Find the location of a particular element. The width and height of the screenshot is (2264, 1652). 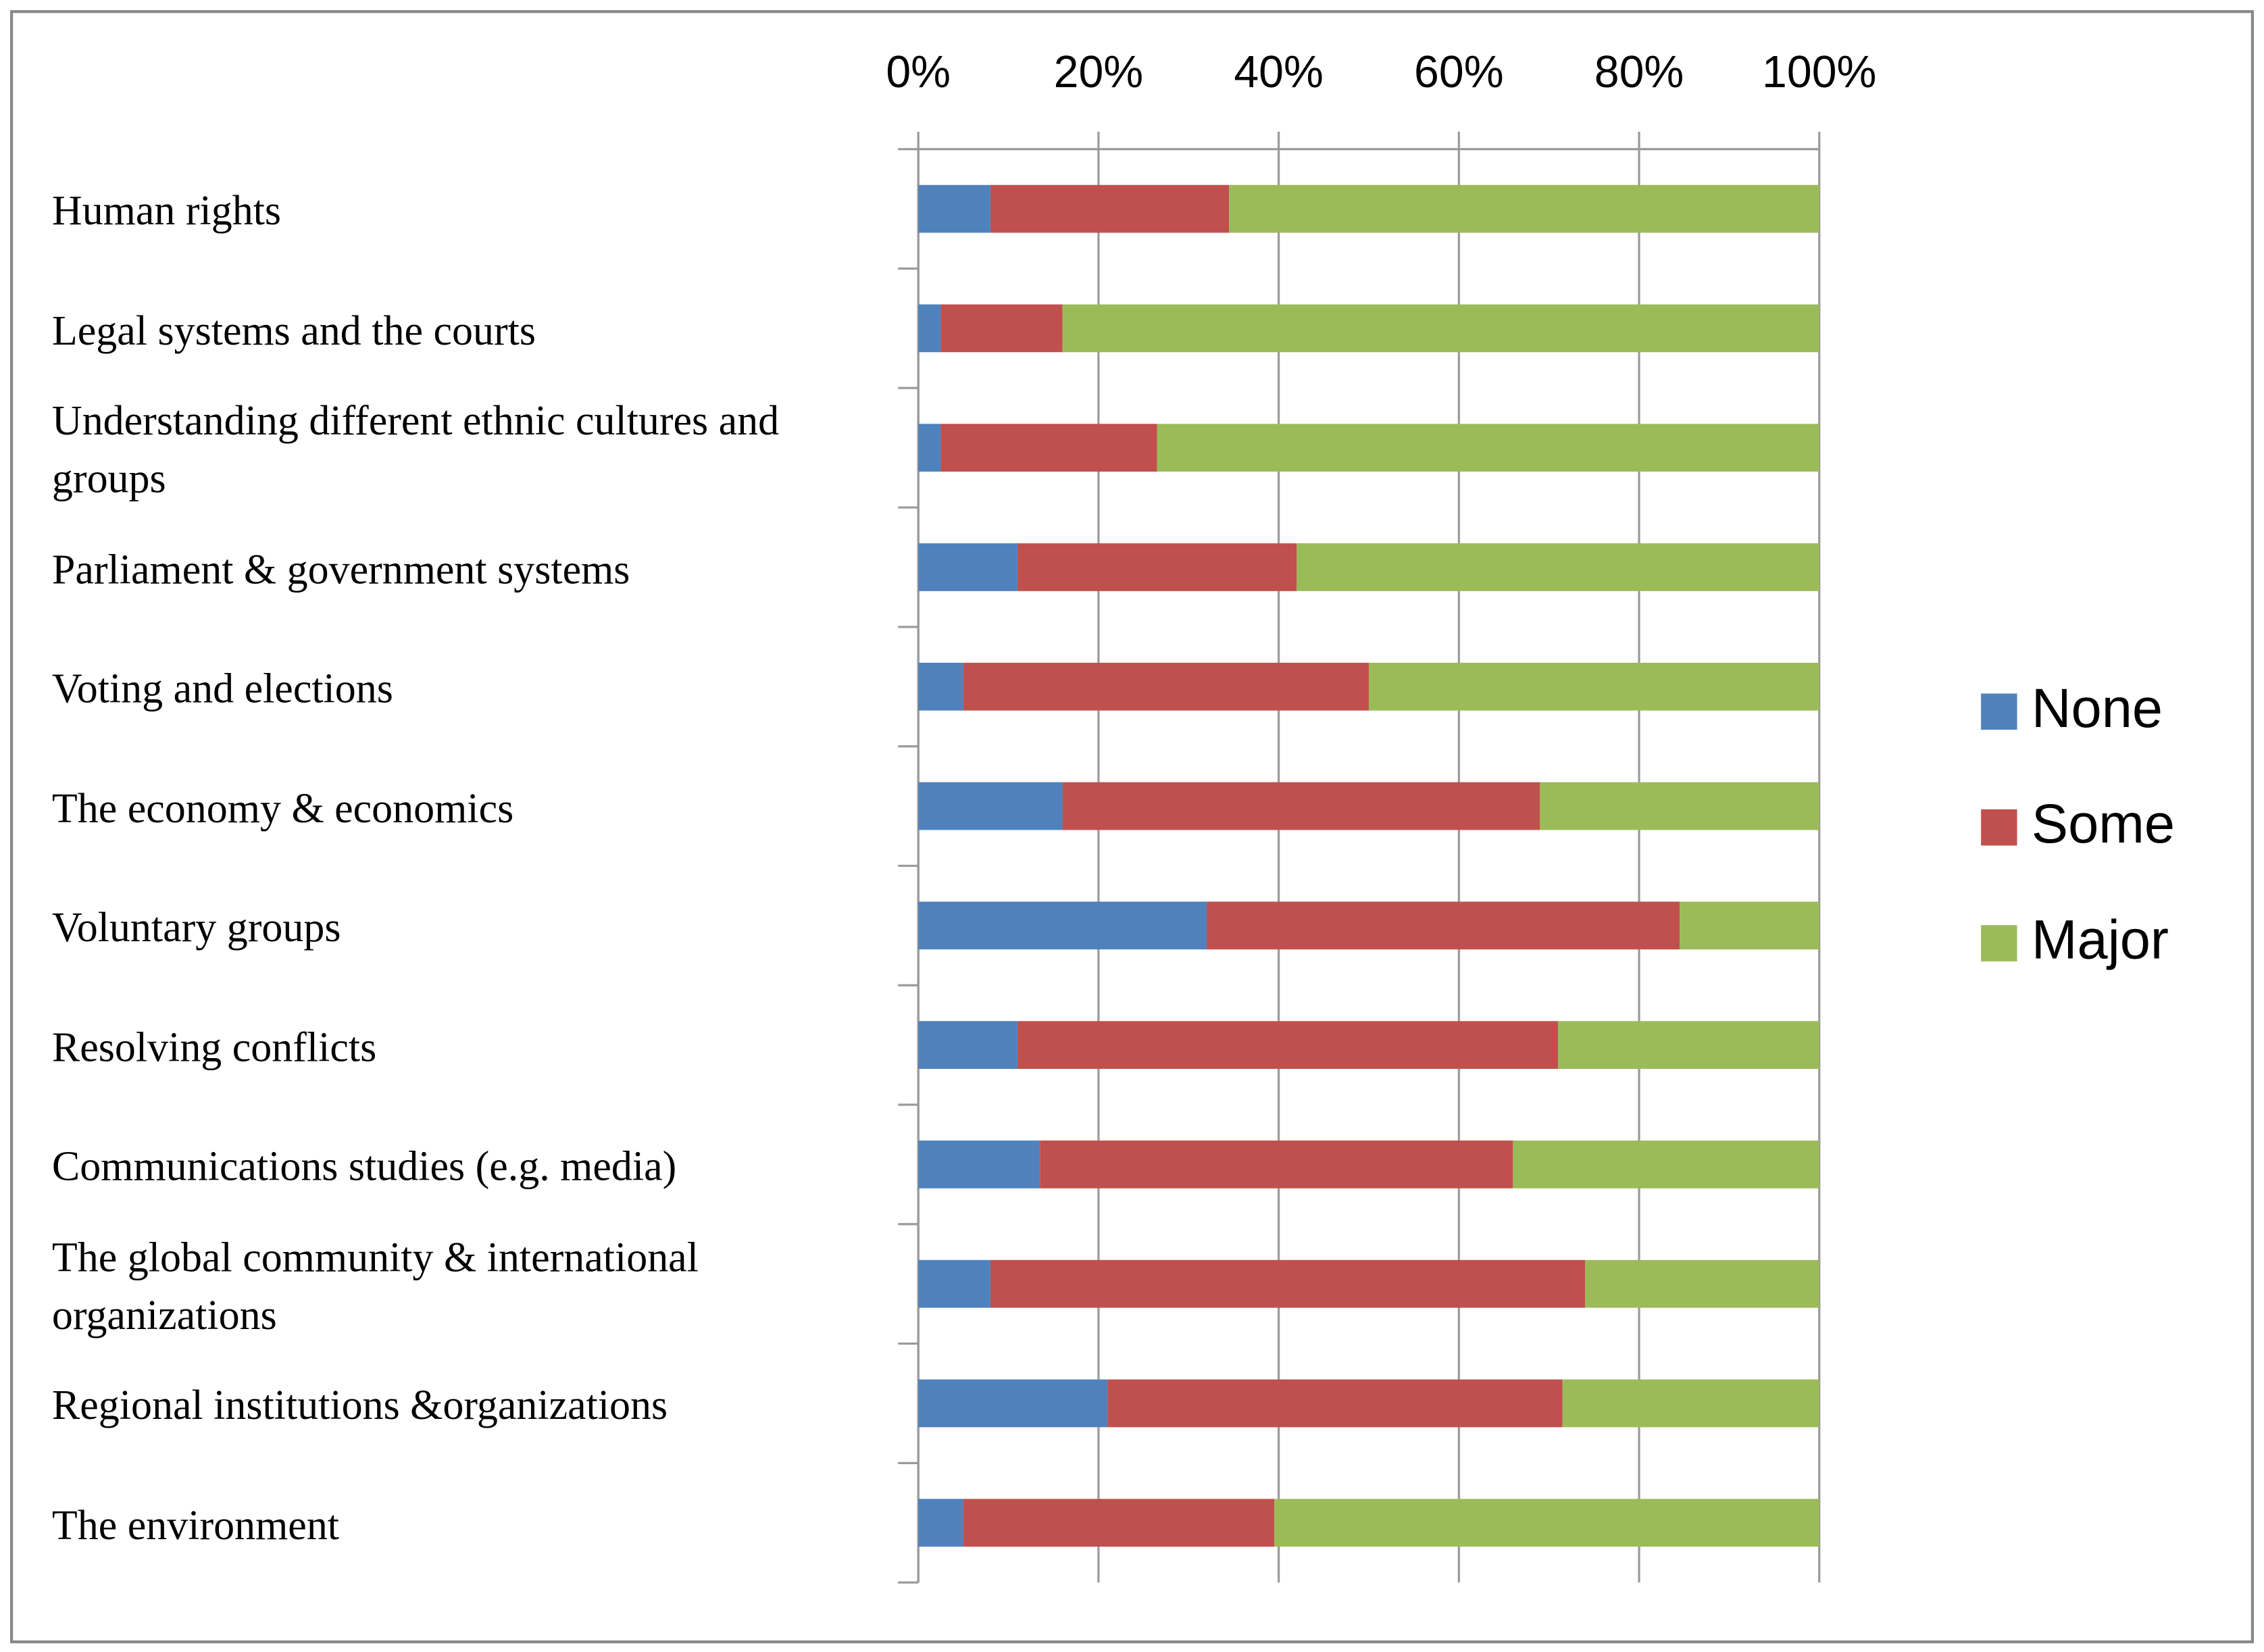

category-label-box: Regional institutions &organizations is located at coordinates (359, 1406).